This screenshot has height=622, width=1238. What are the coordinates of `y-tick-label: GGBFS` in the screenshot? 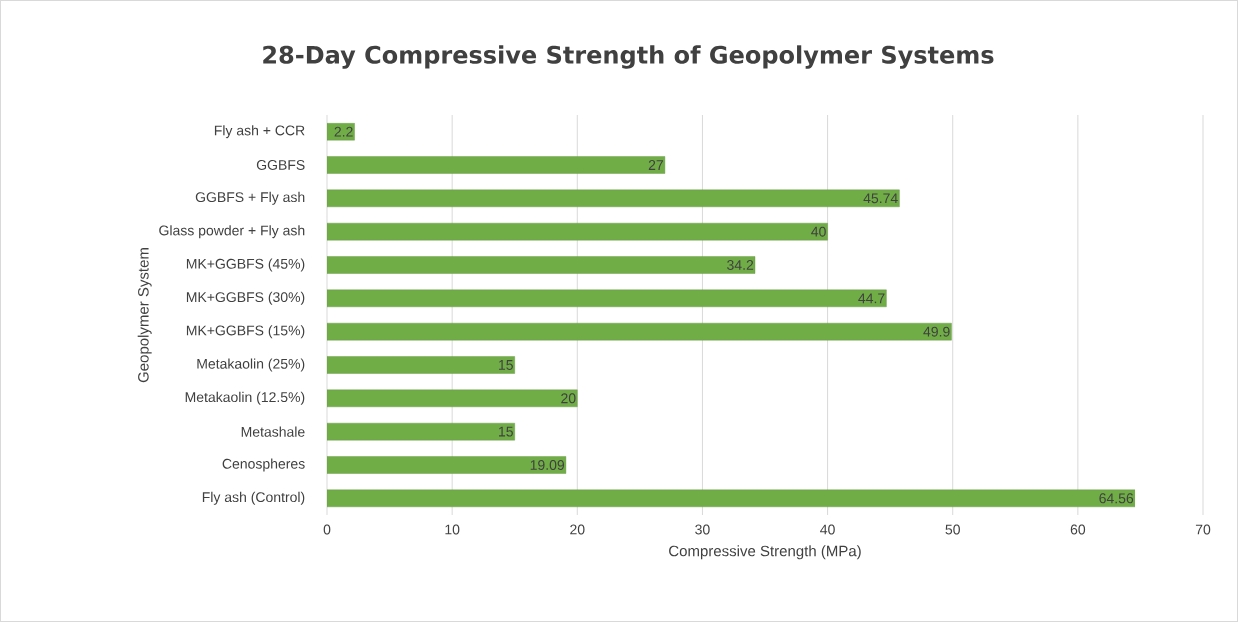 It's located at (280, 165).